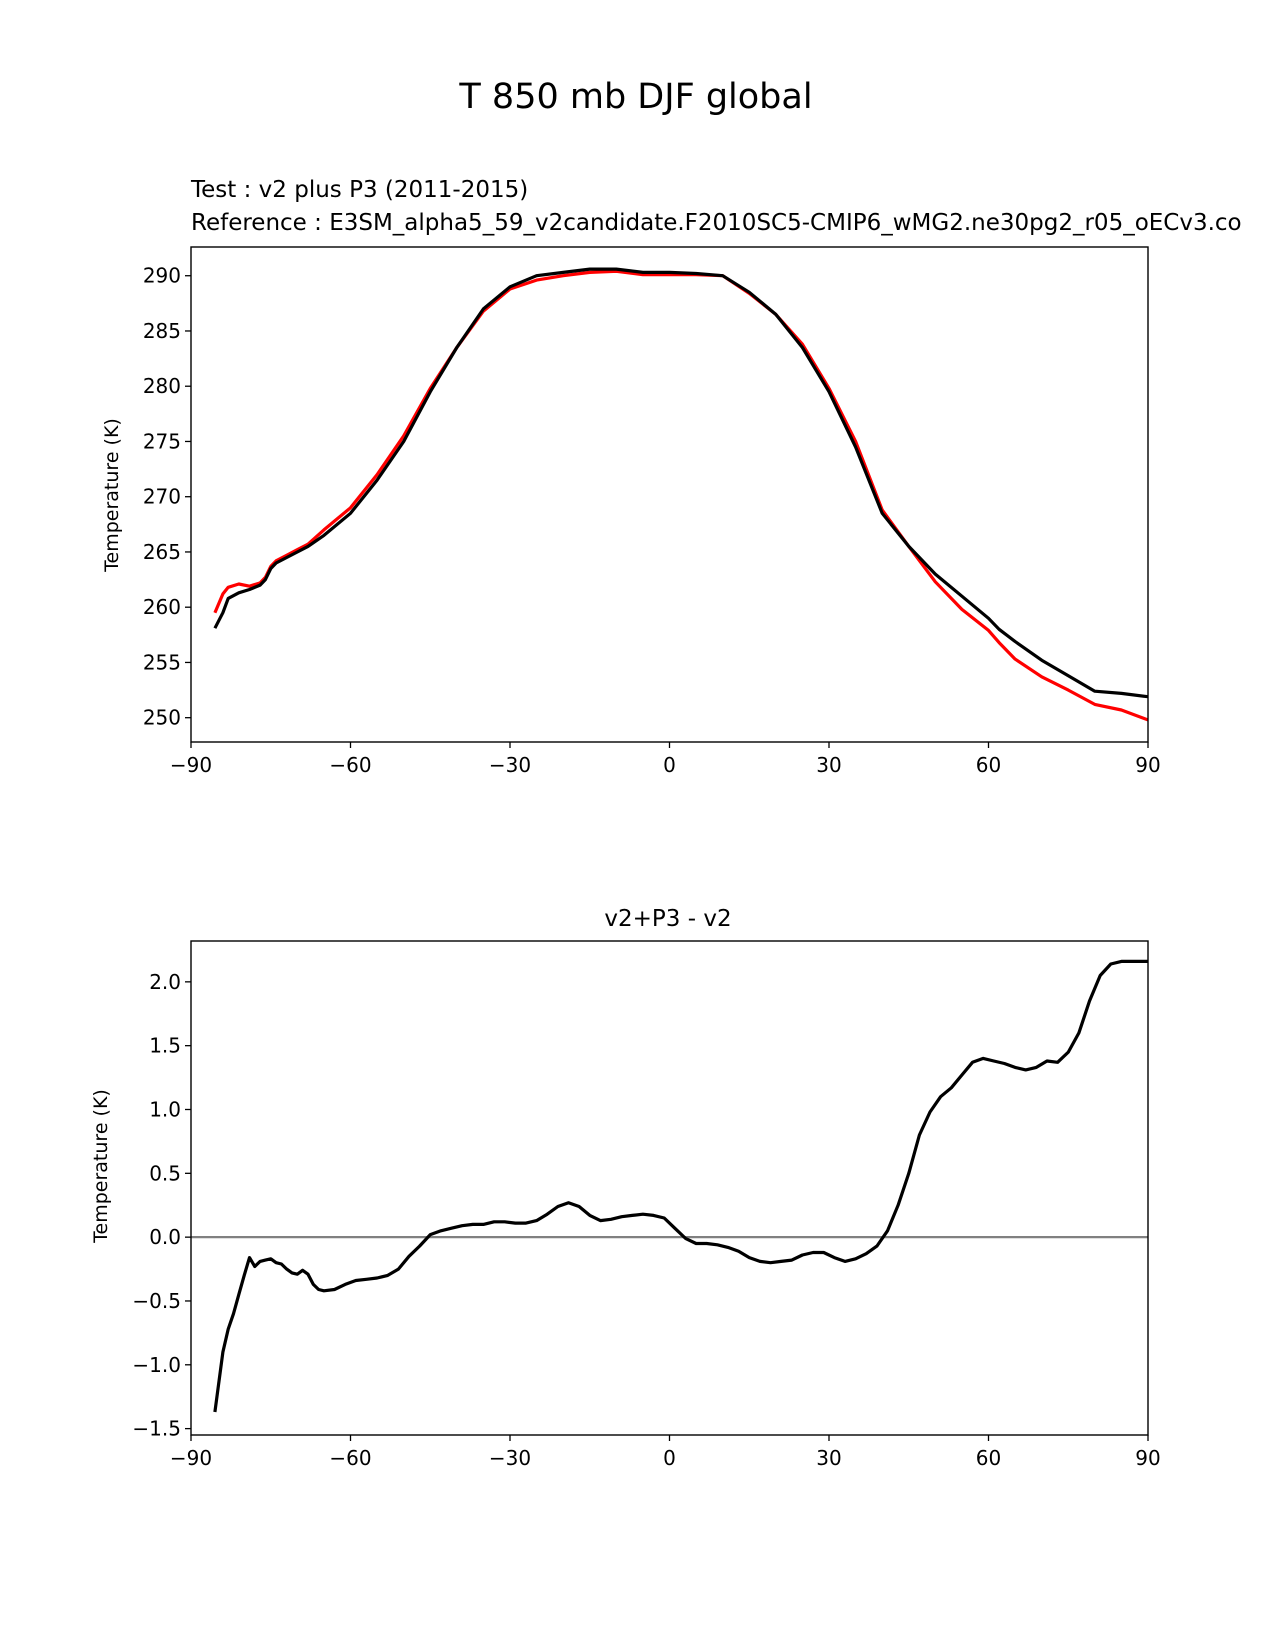 Image resolution: width=1275 pixels, height=1650 pixels. I want to click on bottom-y-tick-label: −1.5, so click(156, 1429).